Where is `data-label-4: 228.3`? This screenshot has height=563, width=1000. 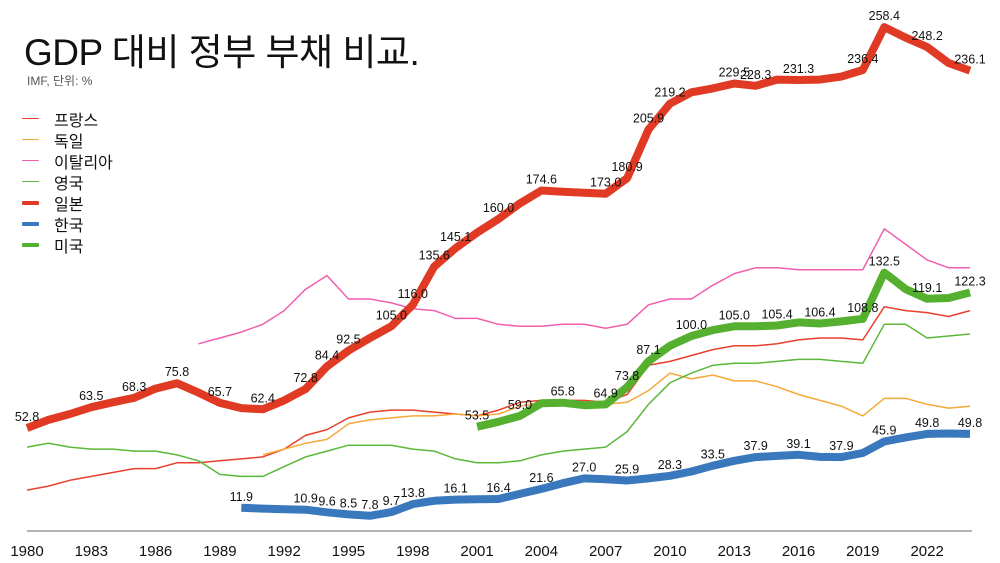
data-label-4: 228.3 is located at coordinates (755, 75).